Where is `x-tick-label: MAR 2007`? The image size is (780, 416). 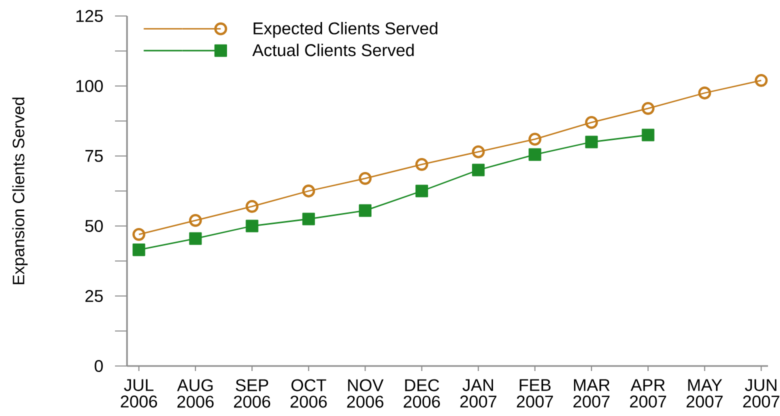
x-tick-label: MAR 2007 is located at coordinates (591, 393).